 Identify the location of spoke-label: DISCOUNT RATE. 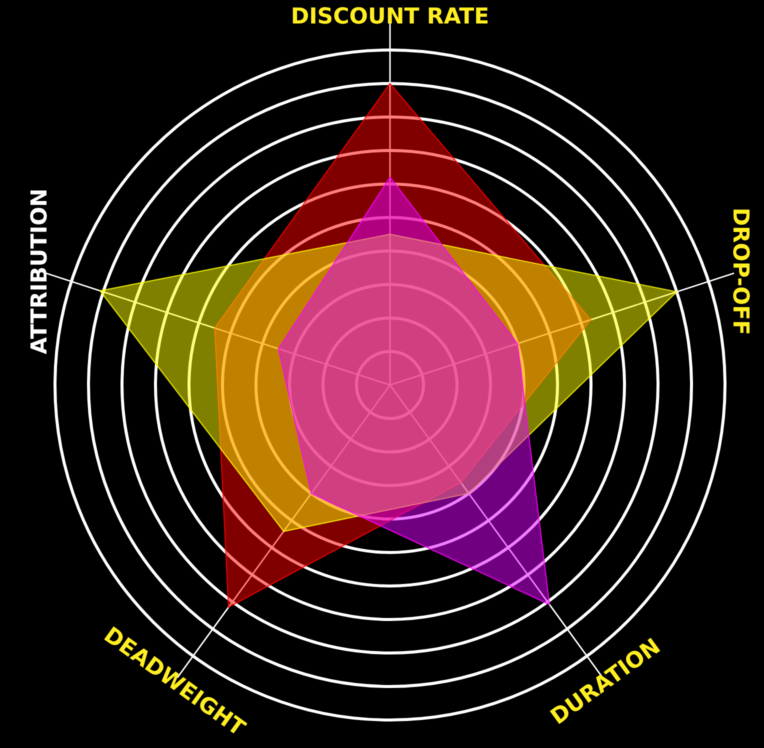
(390, 17).